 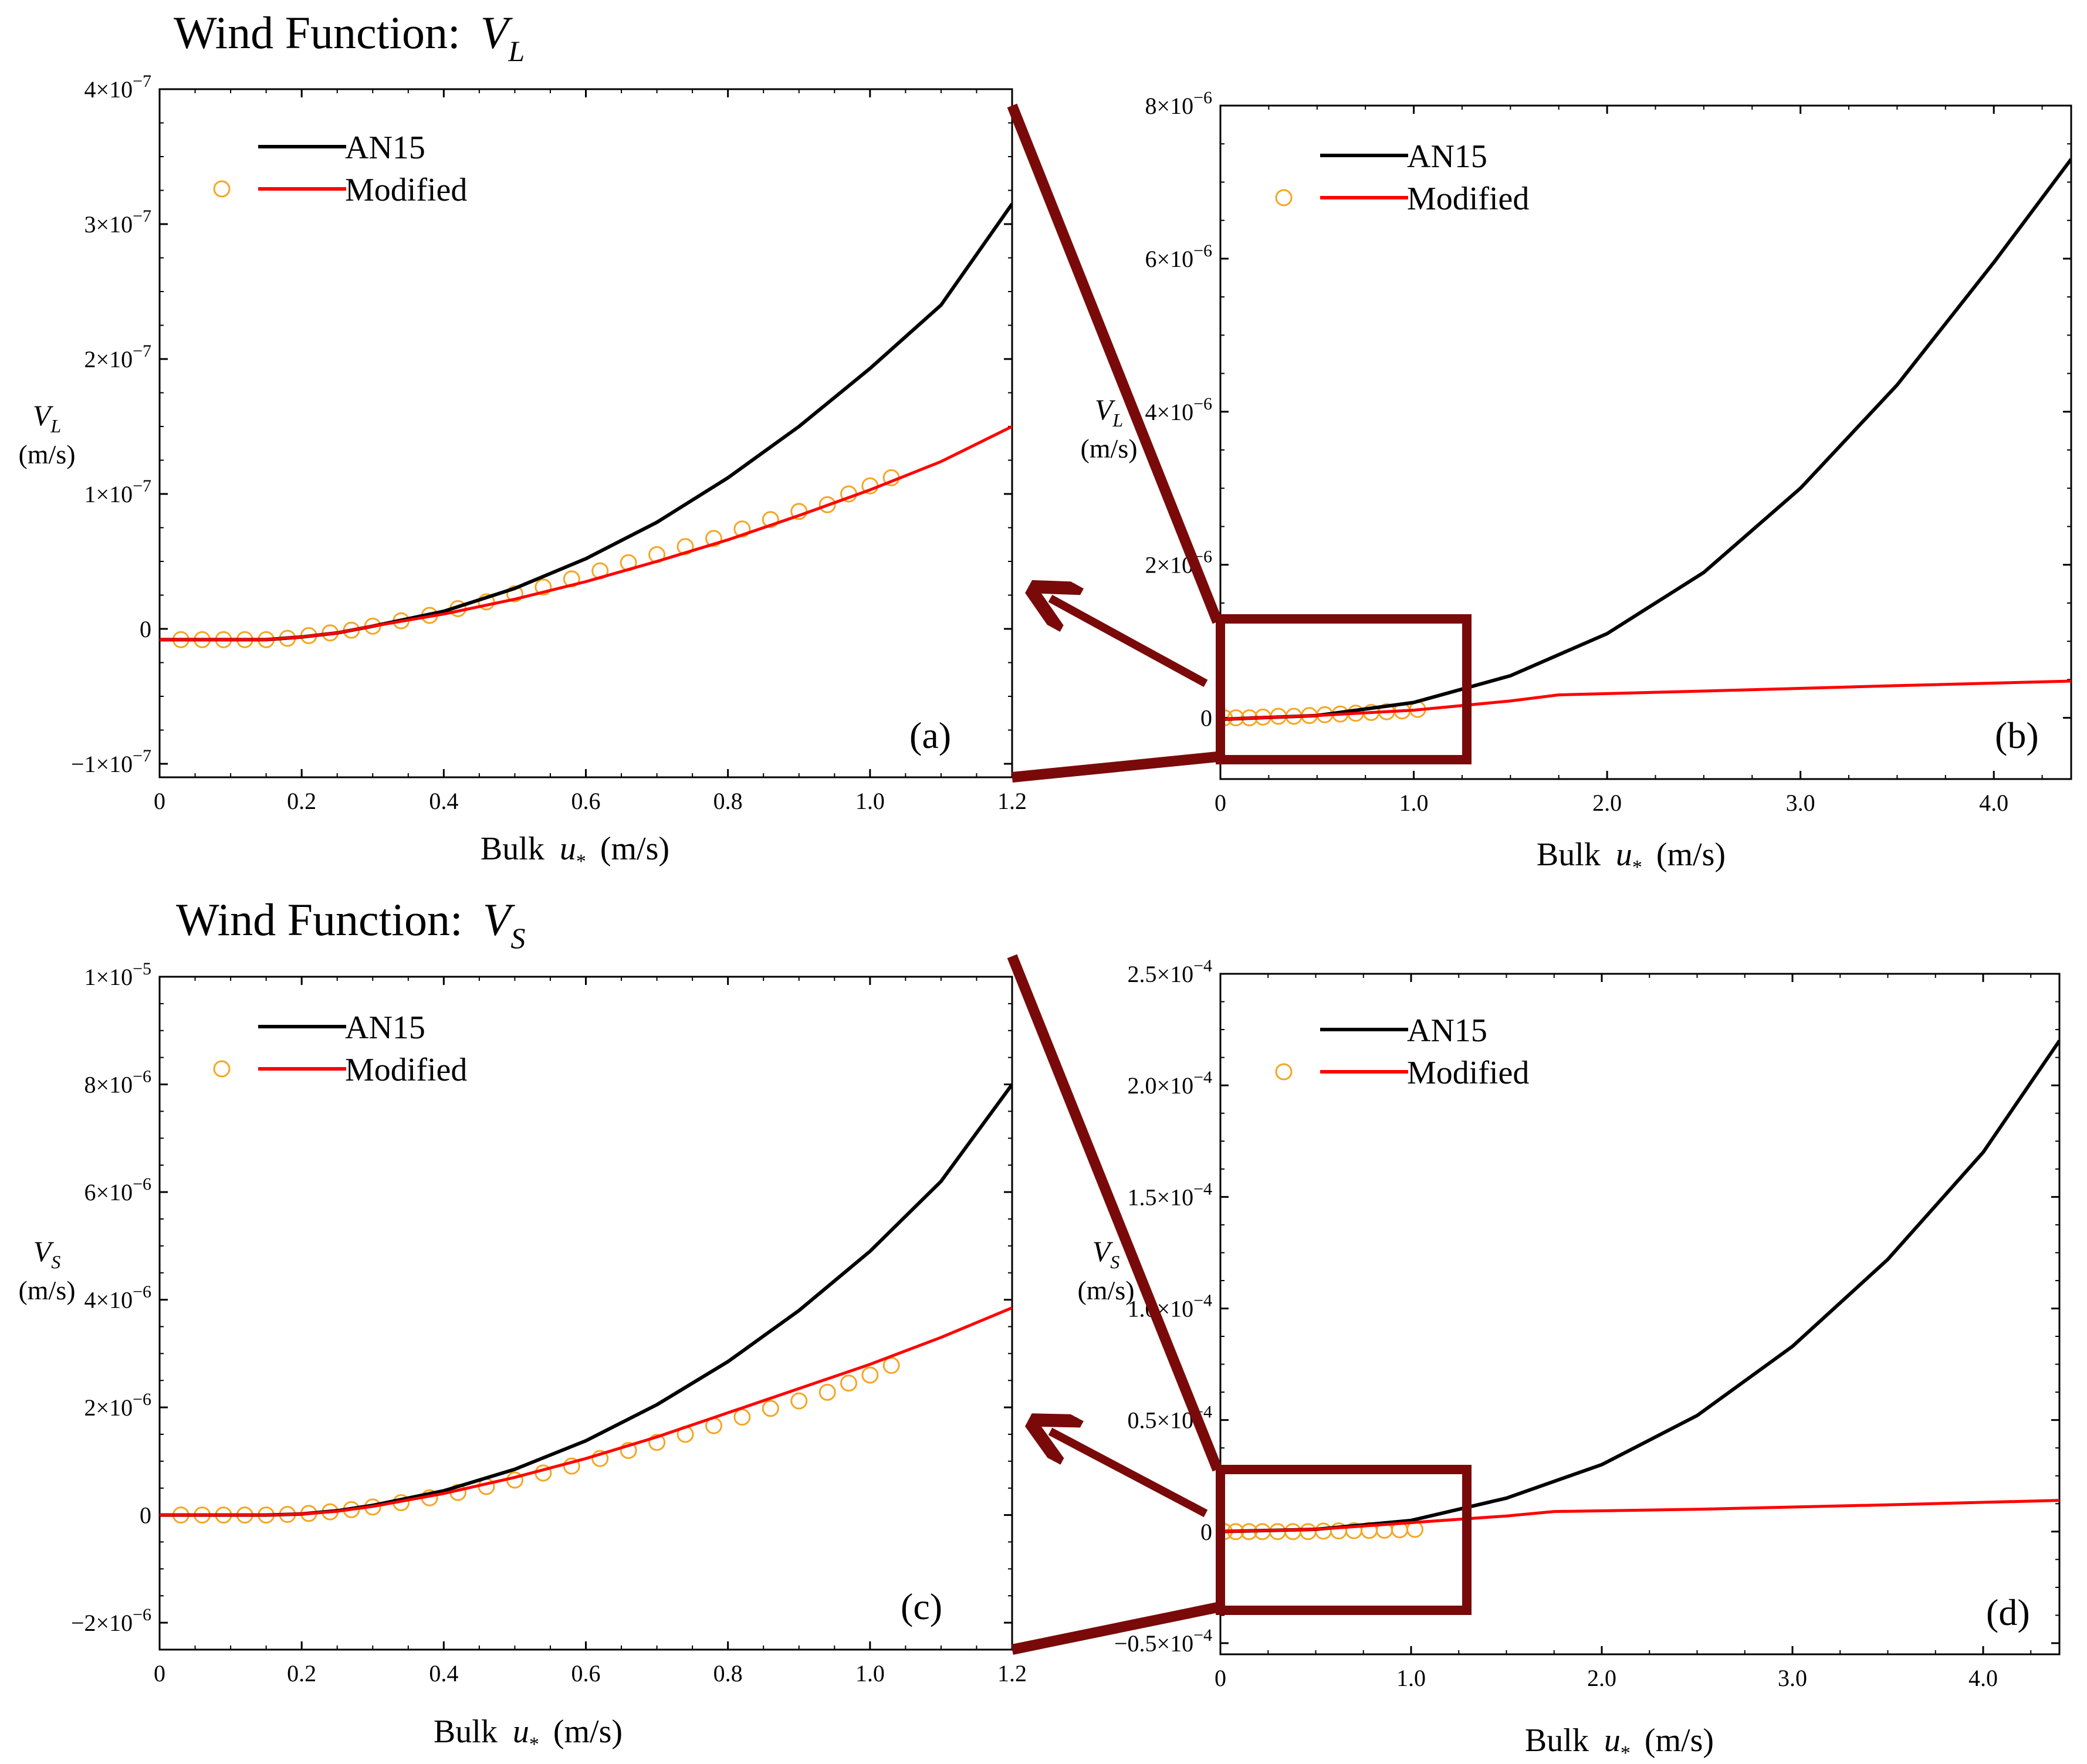 What do you see at coordinates (47, 1253) in the screenshot?
I see `y-axis-label: VS` at bounding box center [47, 1253].